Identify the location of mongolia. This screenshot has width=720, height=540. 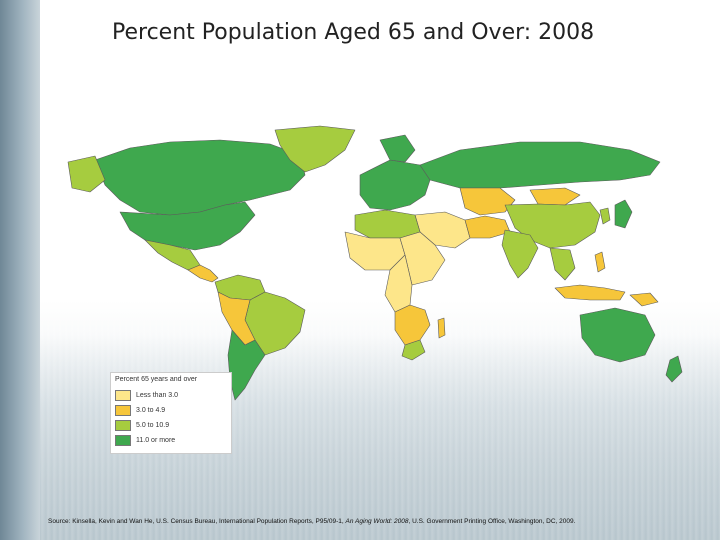
(555, 196).